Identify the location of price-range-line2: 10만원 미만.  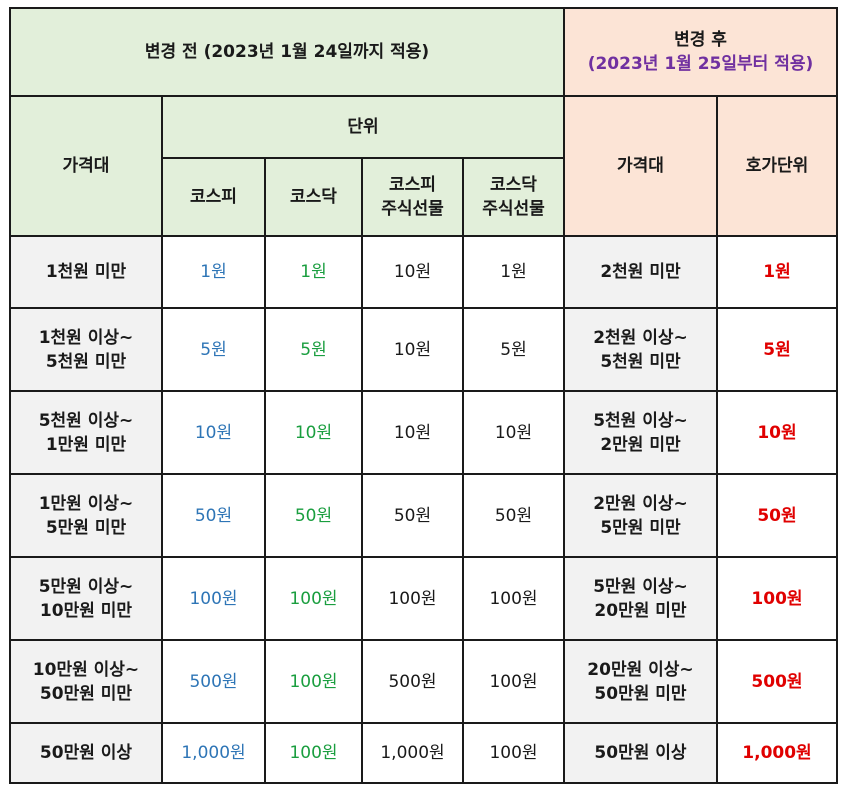
(86, 610).